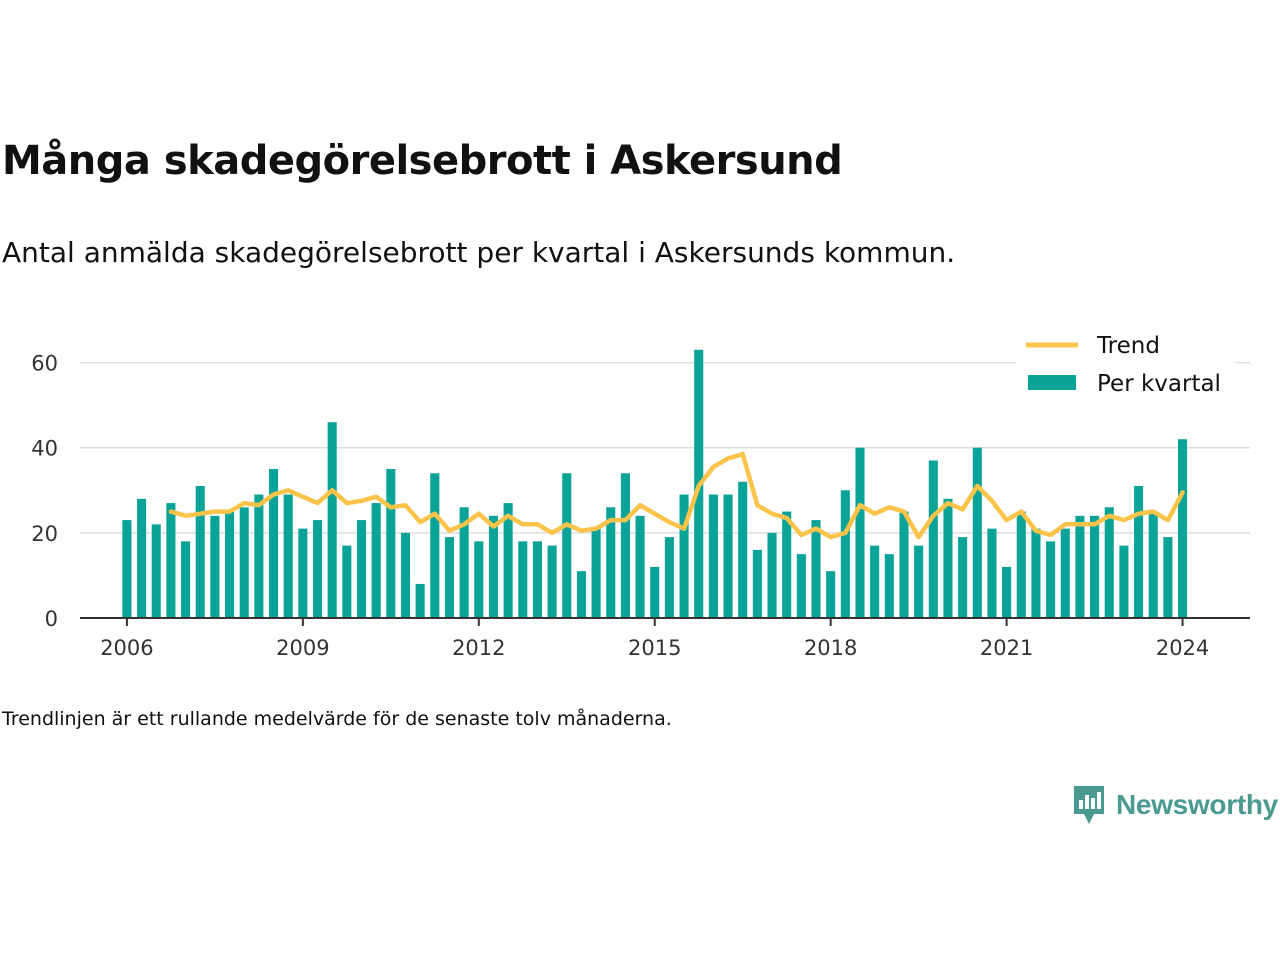  Describe the element at coordinates (830, 648) in the screenshot. I see `x-tick-label: 2018` at that location.